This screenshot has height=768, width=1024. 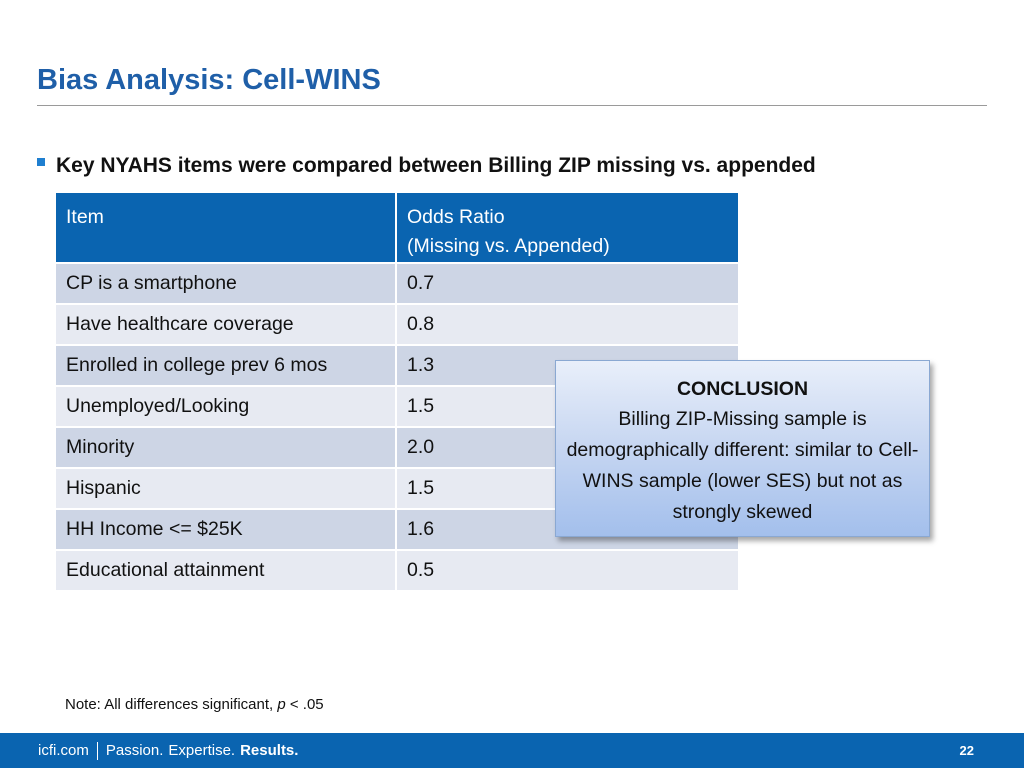 I want to click on cell-item: CP is a smartphone, so click(x=226, y=284).